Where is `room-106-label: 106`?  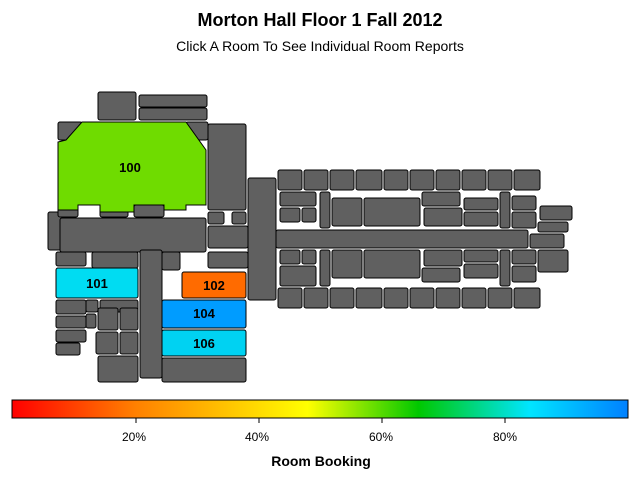
room-106-label: 106 is located at coordinates (204, 343).